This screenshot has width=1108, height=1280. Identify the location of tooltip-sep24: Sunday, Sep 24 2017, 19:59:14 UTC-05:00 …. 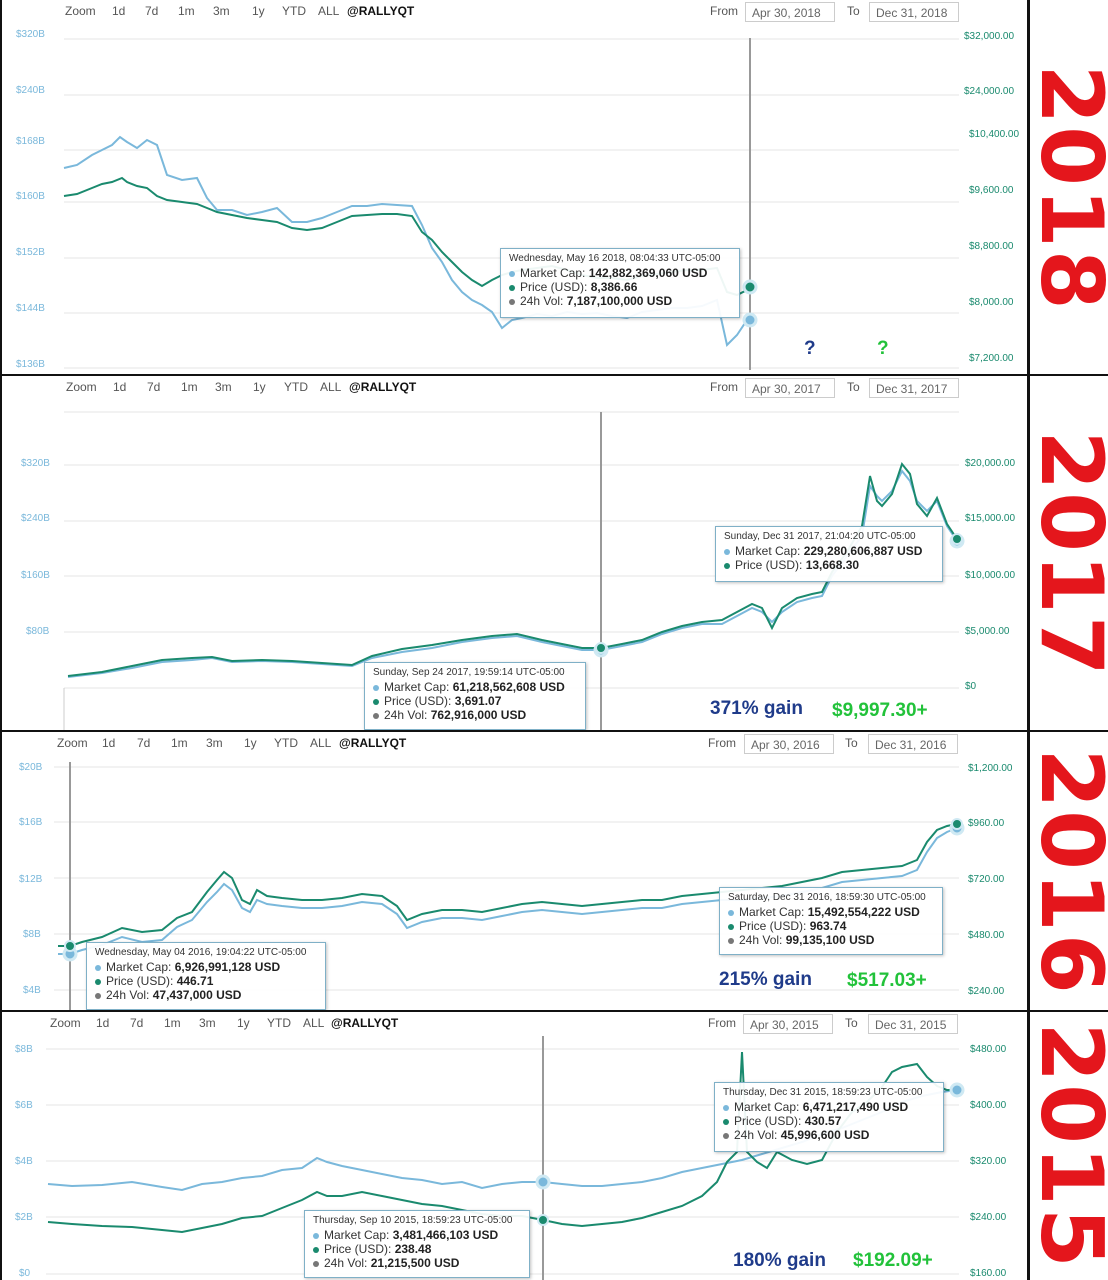
(475, 696).